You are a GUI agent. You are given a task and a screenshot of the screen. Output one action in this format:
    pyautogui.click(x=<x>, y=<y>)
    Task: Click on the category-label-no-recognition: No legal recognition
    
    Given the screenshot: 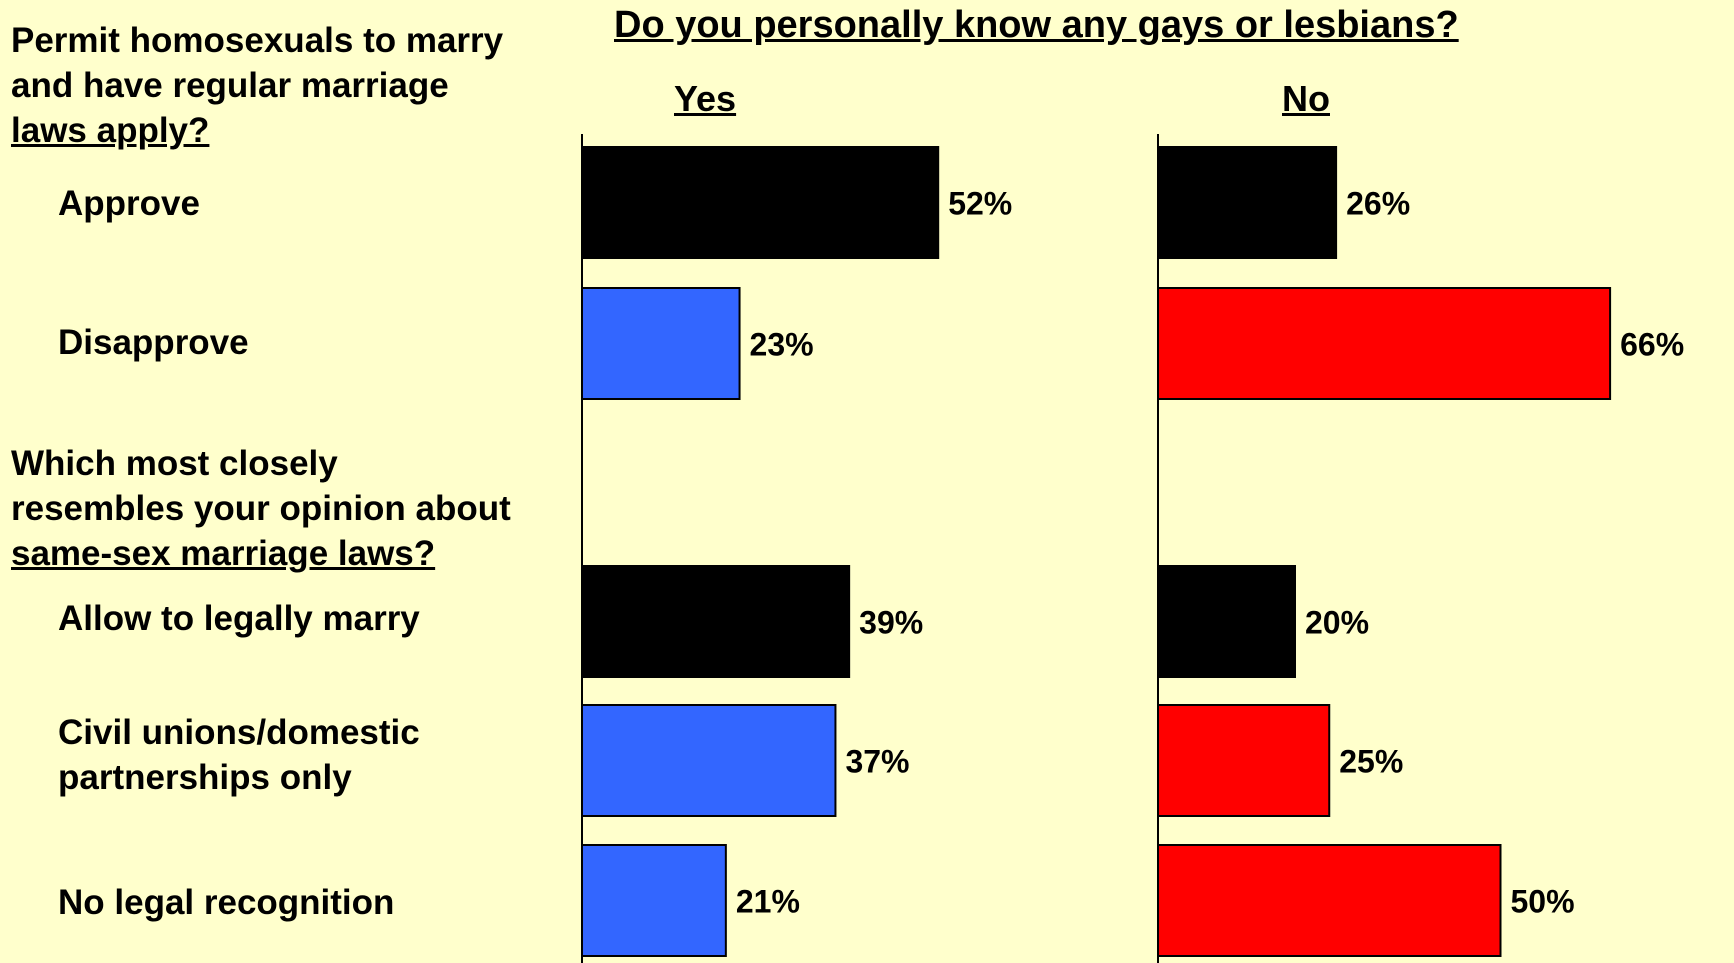 What is the action you would take?
    pyautogui.click(x=226, y=902)
    